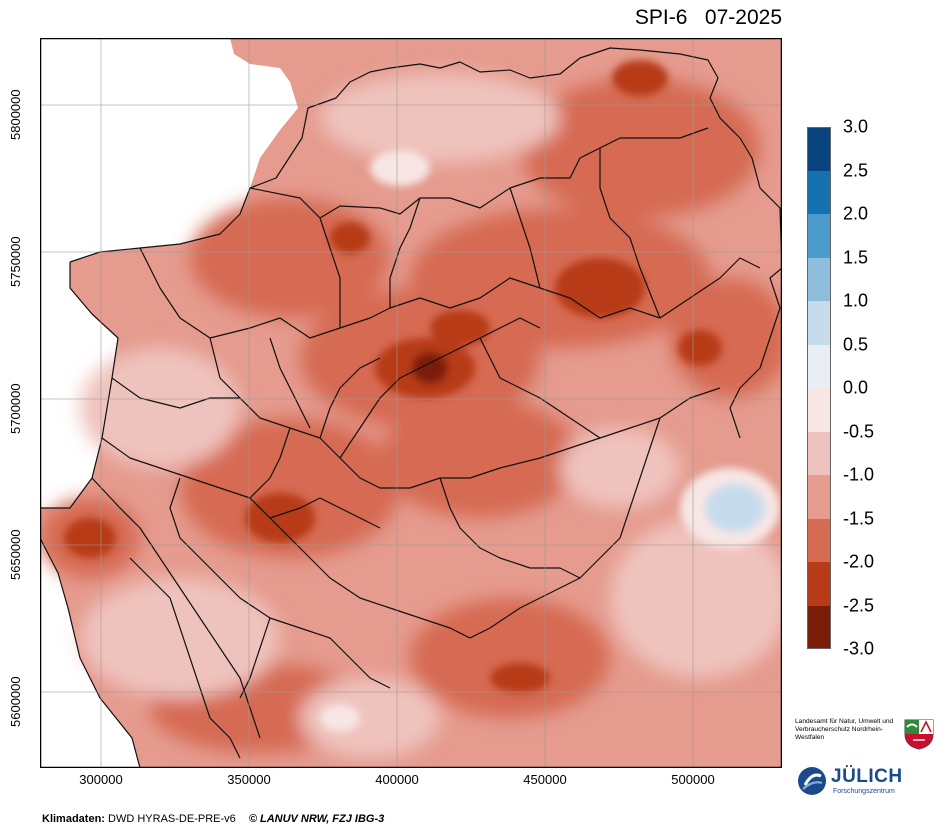 This screenshot has height=840, width=945. Describe the element at coordinates (859, 605) in the screenshot. I see `colorbar-label: -2.5` at that location.